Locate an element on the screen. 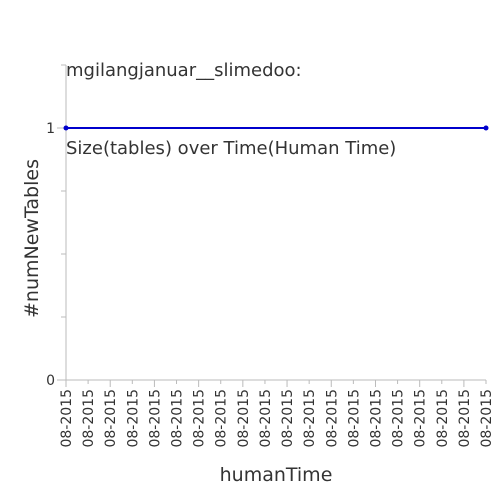  x-axis-label: humanTime is located at coordinates (276, 475).